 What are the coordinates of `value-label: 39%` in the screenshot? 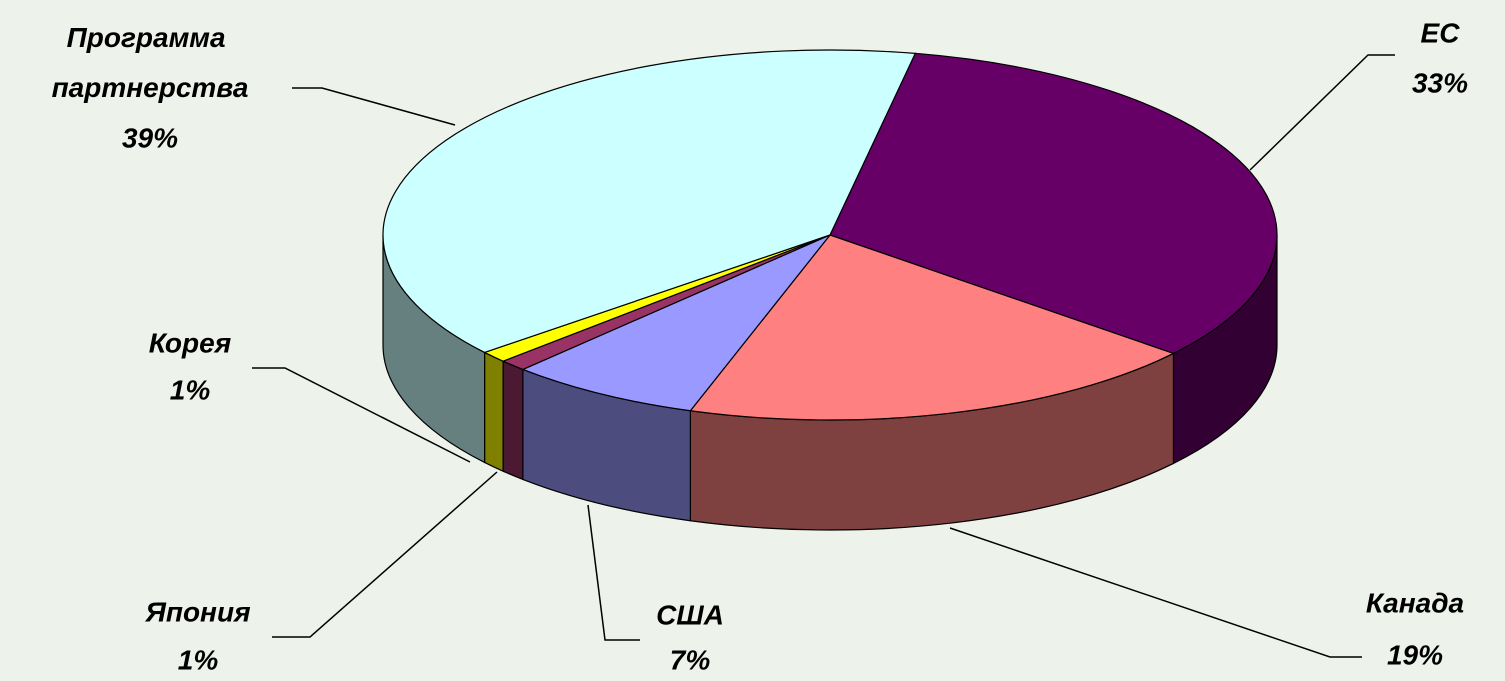 It's located at (150, 137).